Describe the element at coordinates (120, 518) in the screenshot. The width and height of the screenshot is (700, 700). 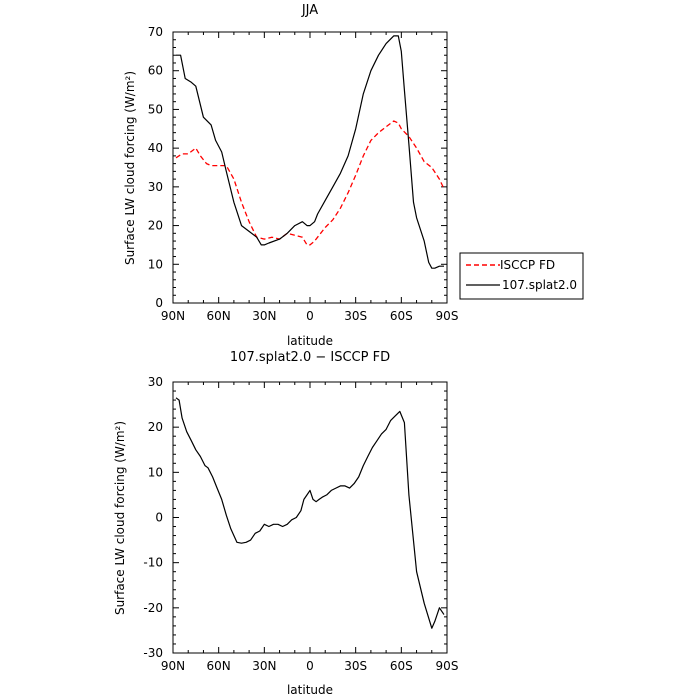
I see `bottom-chart-y-axis-label: Surface LW cloud forcing (W/m²)` at that location.